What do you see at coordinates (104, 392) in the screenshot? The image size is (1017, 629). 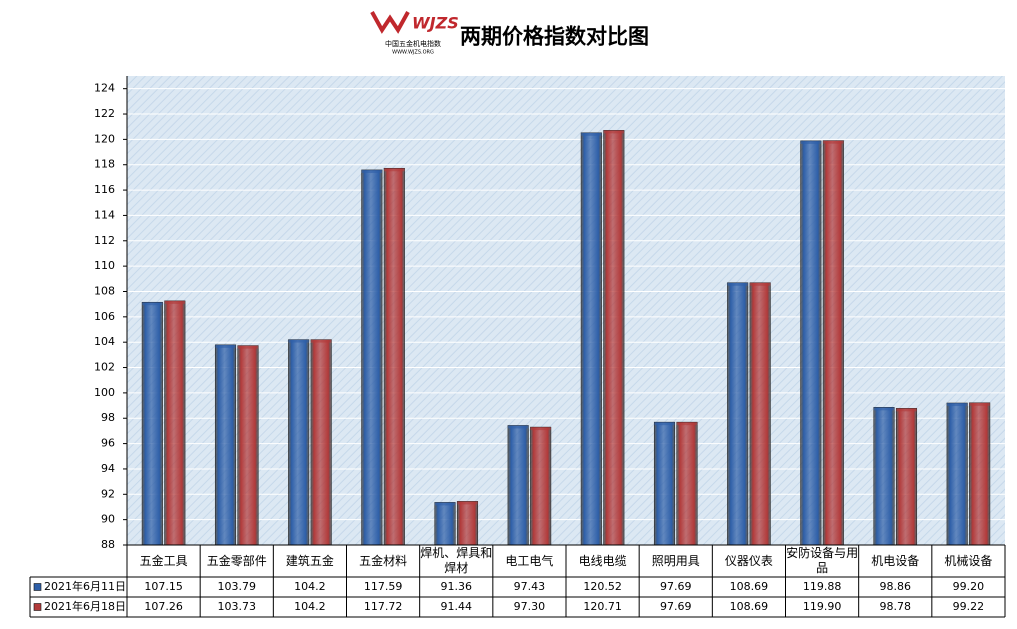 I see `y-tick-label: 100` at bounding box center [104, 392].